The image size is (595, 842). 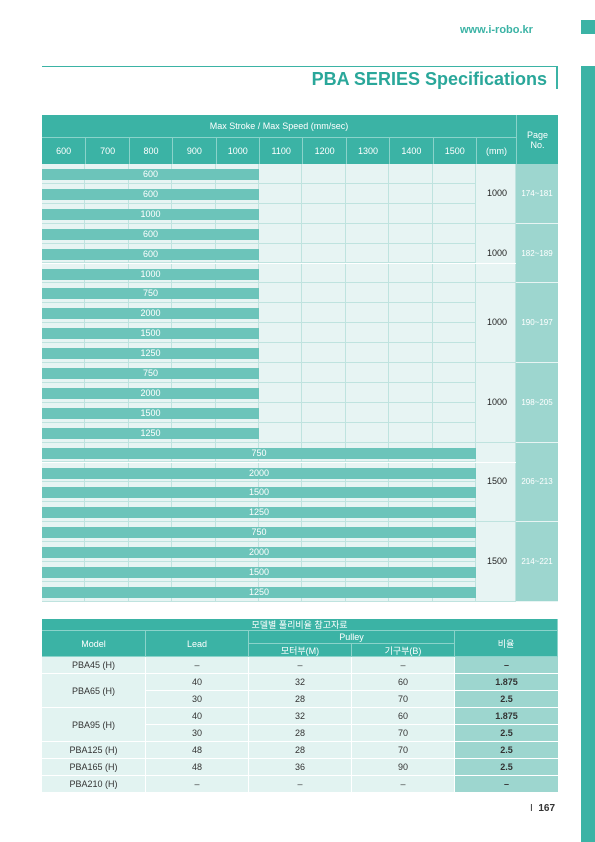 What do you see at coordinates (94, 665) in the screenshot?
I see `model-cell: PBA45 (H)` at bounding box center [94, 665].